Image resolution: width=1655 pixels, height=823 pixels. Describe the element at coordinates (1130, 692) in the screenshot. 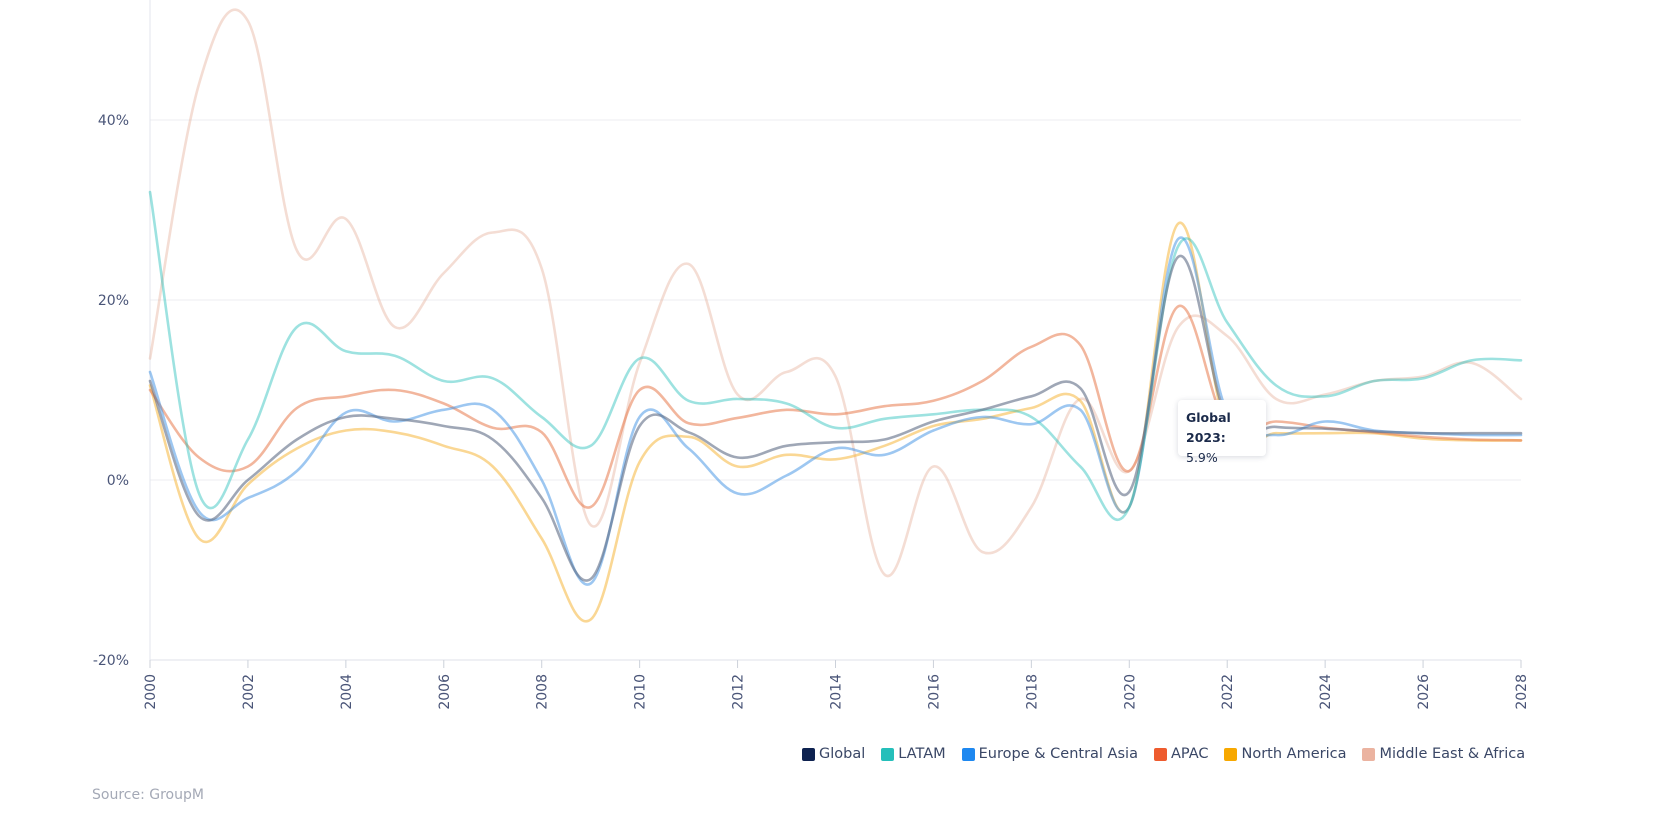

I see `x-tick-label: 2020` at that location.